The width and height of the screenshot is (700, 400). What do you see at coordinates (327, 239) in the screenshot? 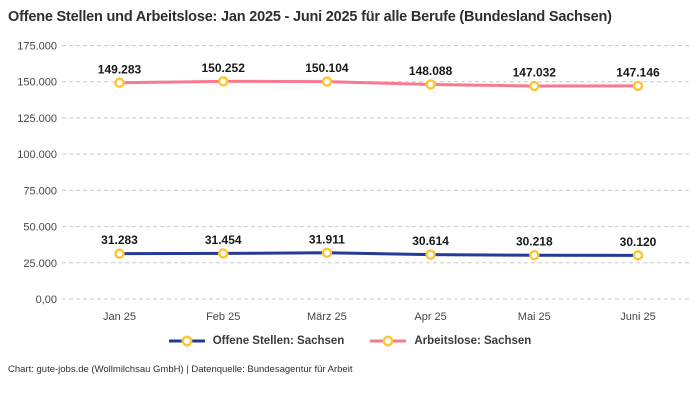
I see `data-label: 31.911` at bounding box center [327, 239].